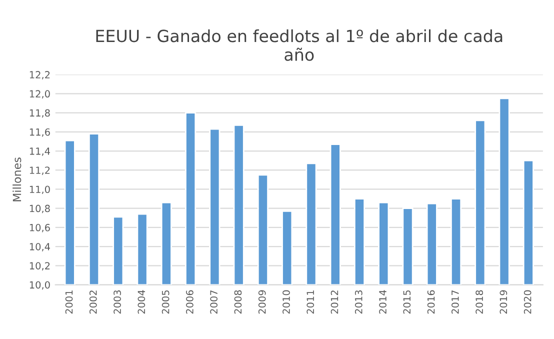 This screenshot has height=339, width=554. Describe the element at coordinates (504, 302) in the screenshot. I see `x-tick-label: 2019` at that location.